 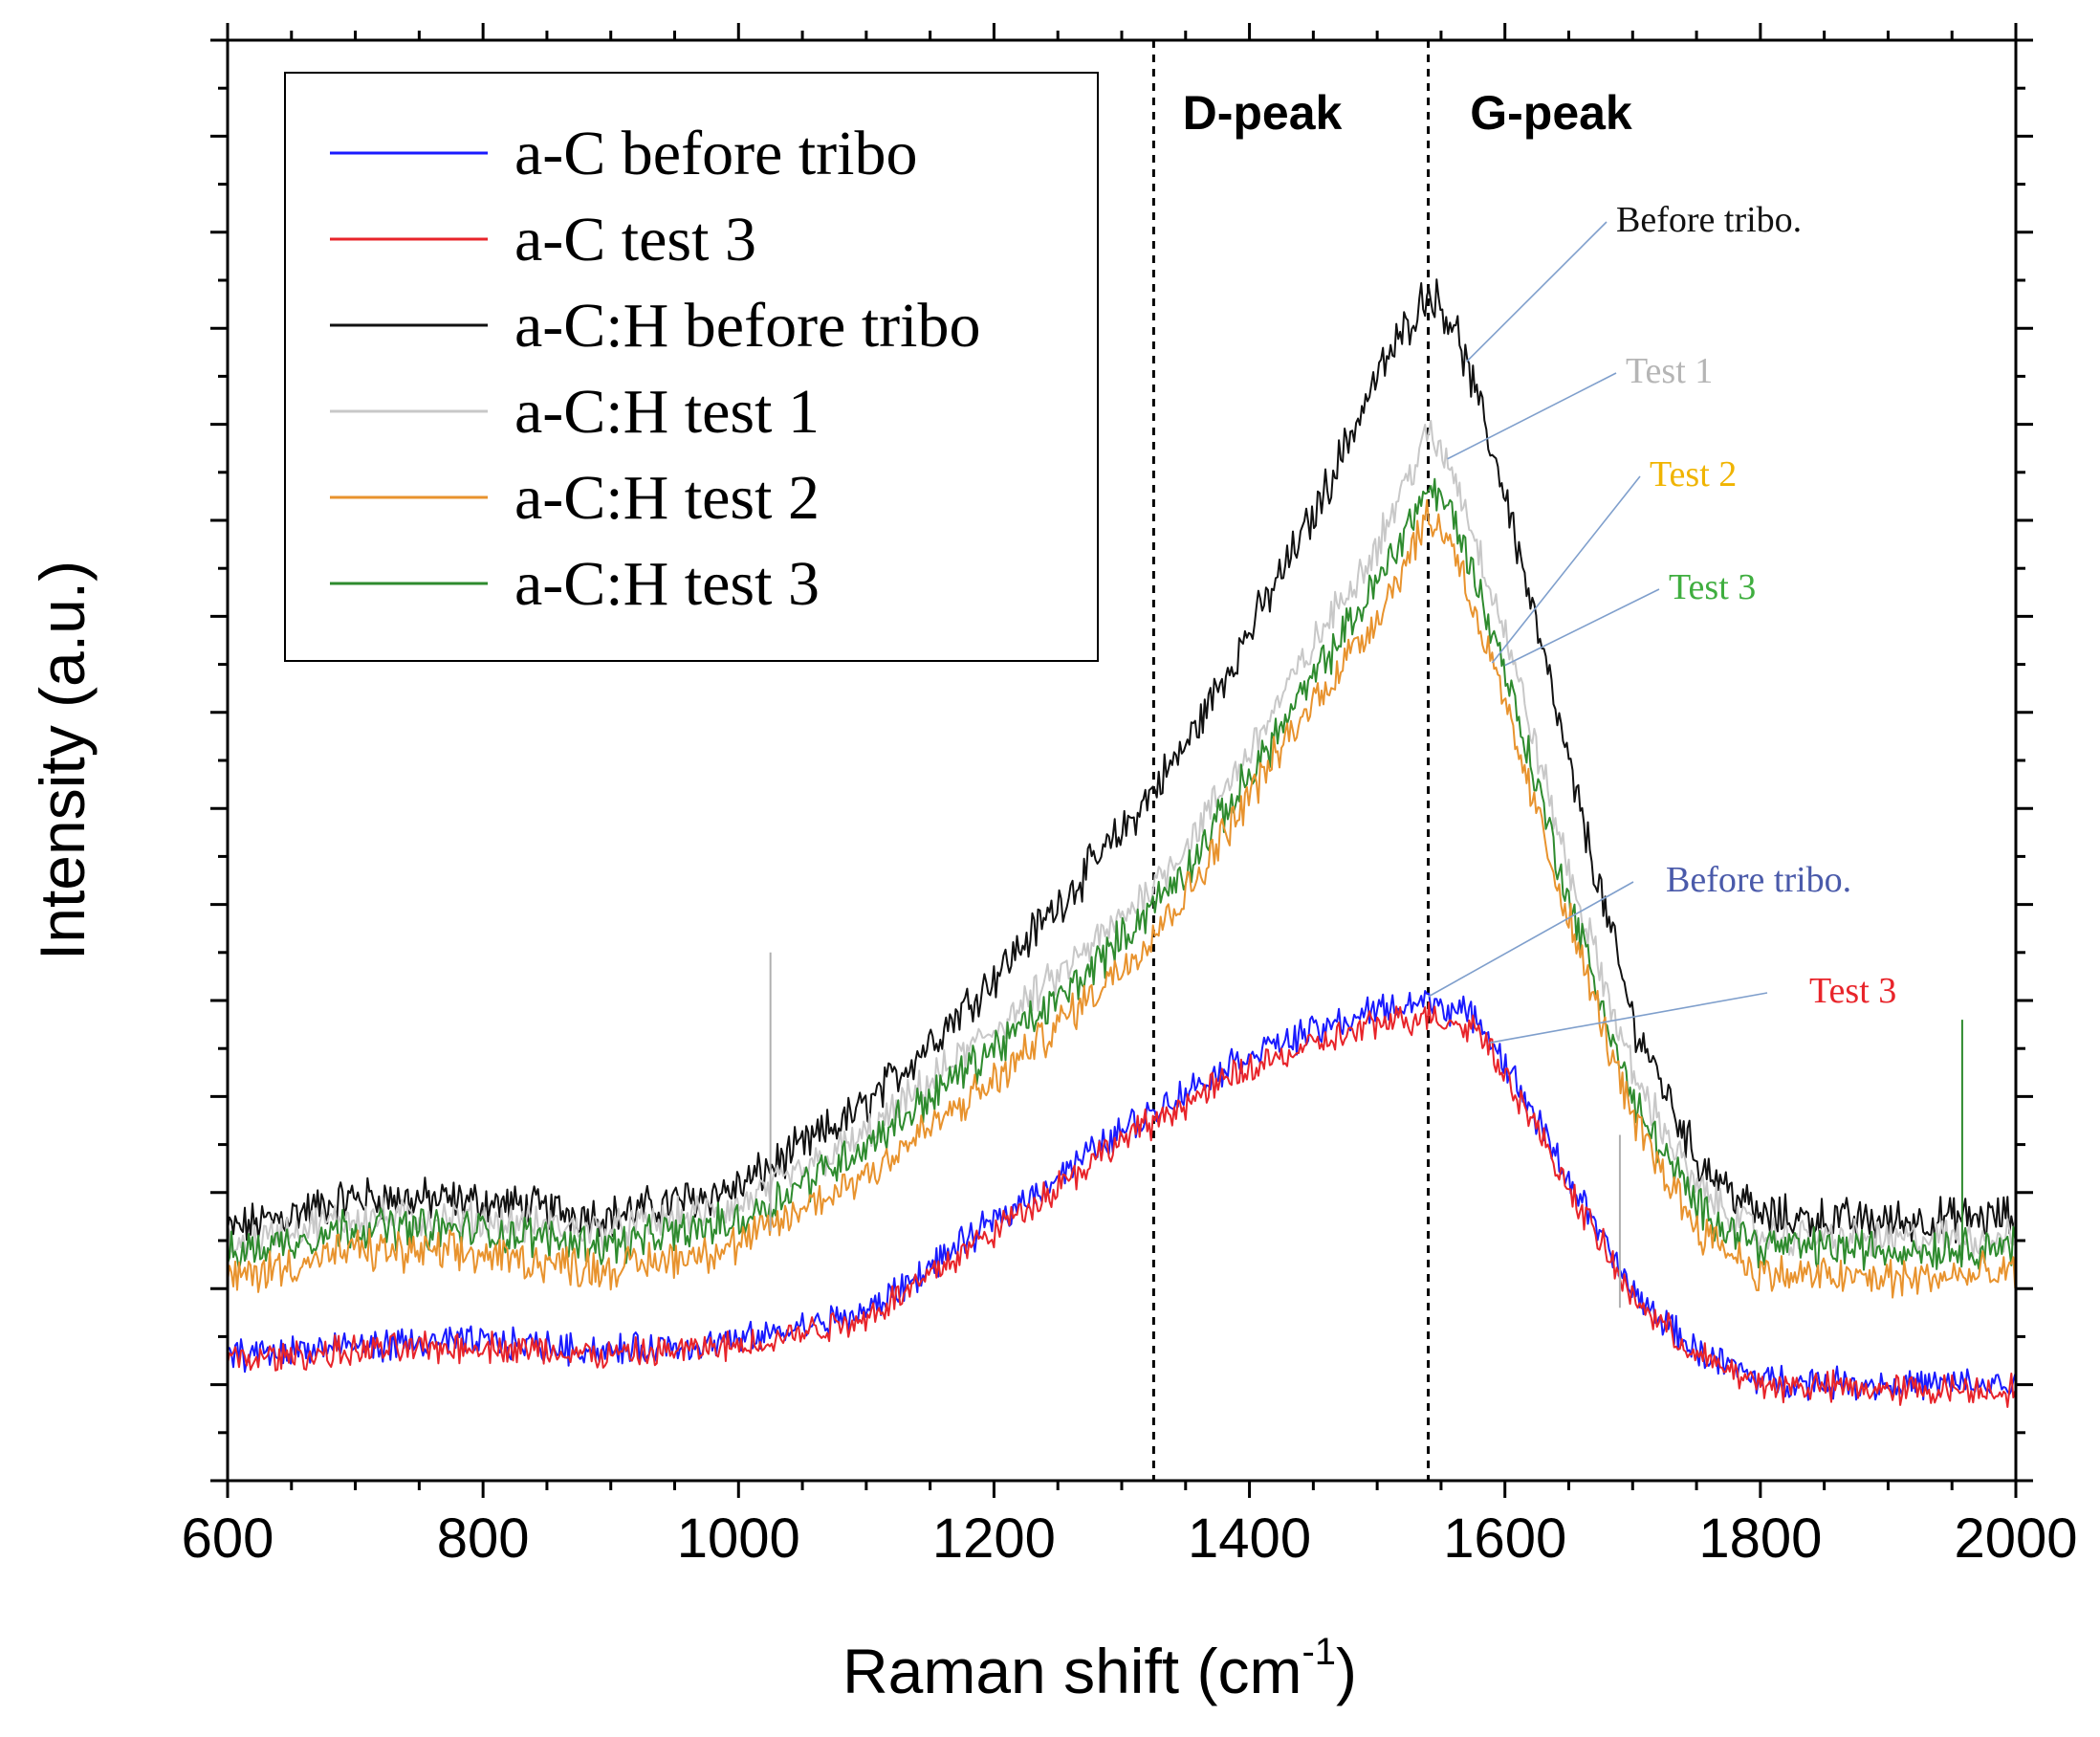 I want to click on legend-label: a-C:H test 1, so click(x=667, y=412).